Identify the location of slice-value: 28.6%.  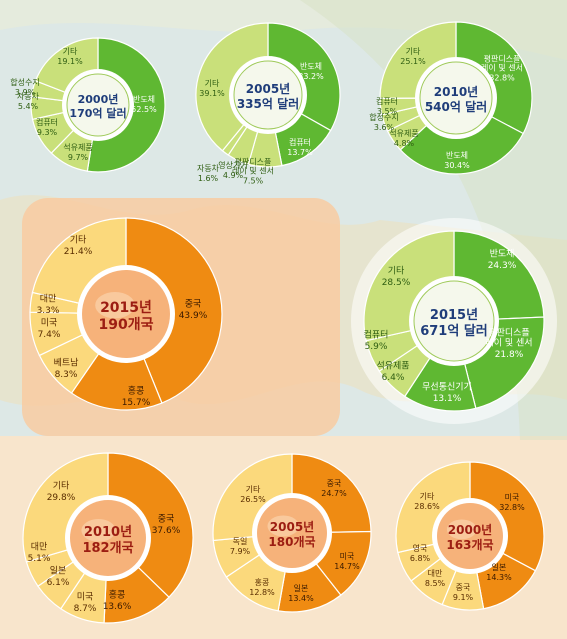
(427, 506).